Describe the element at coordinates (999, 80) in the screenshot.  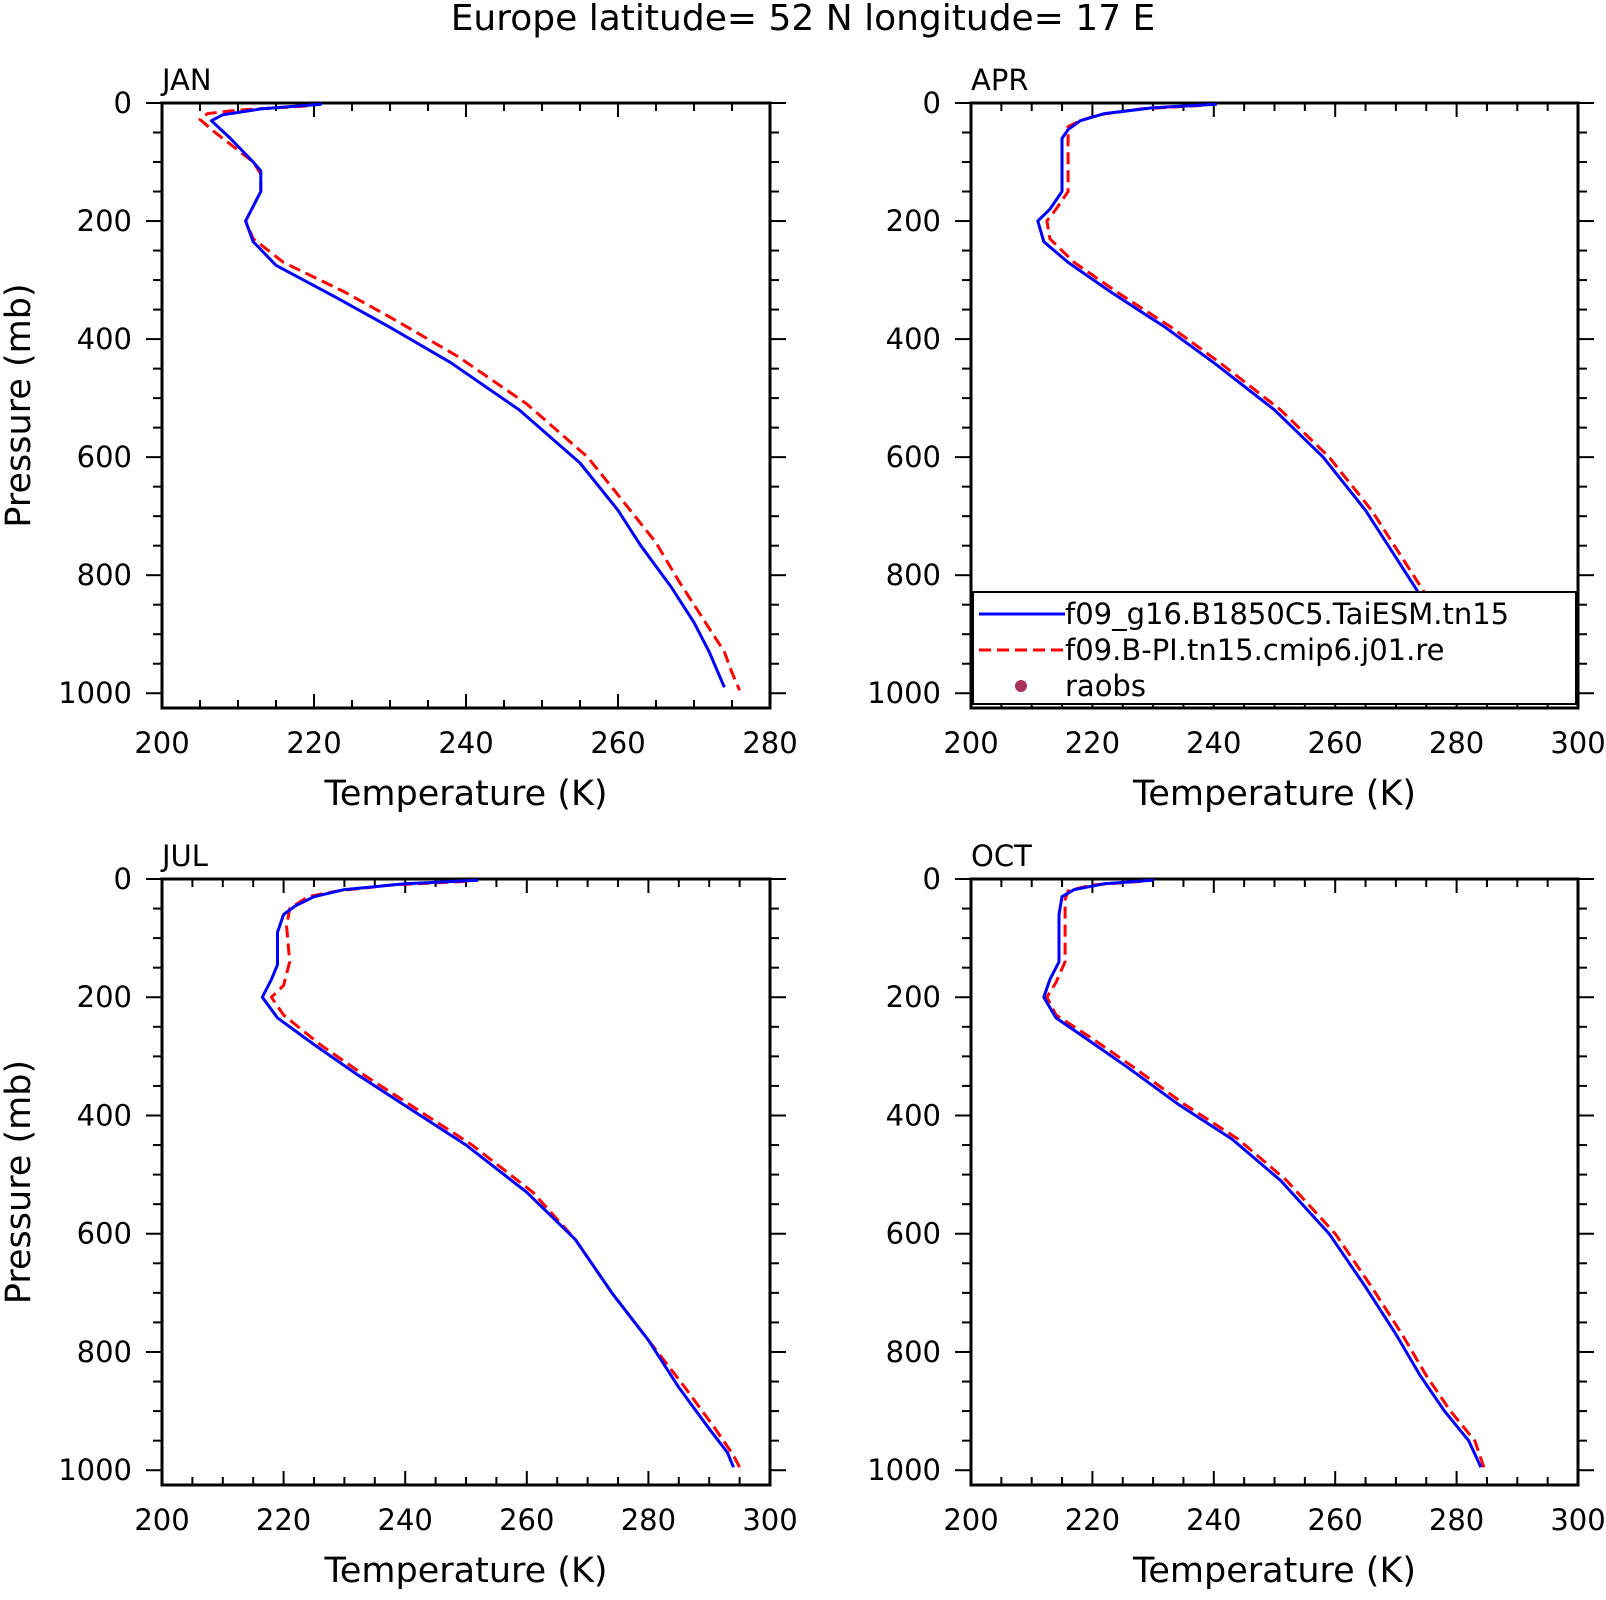
I see `panel-label: APR` at that location.